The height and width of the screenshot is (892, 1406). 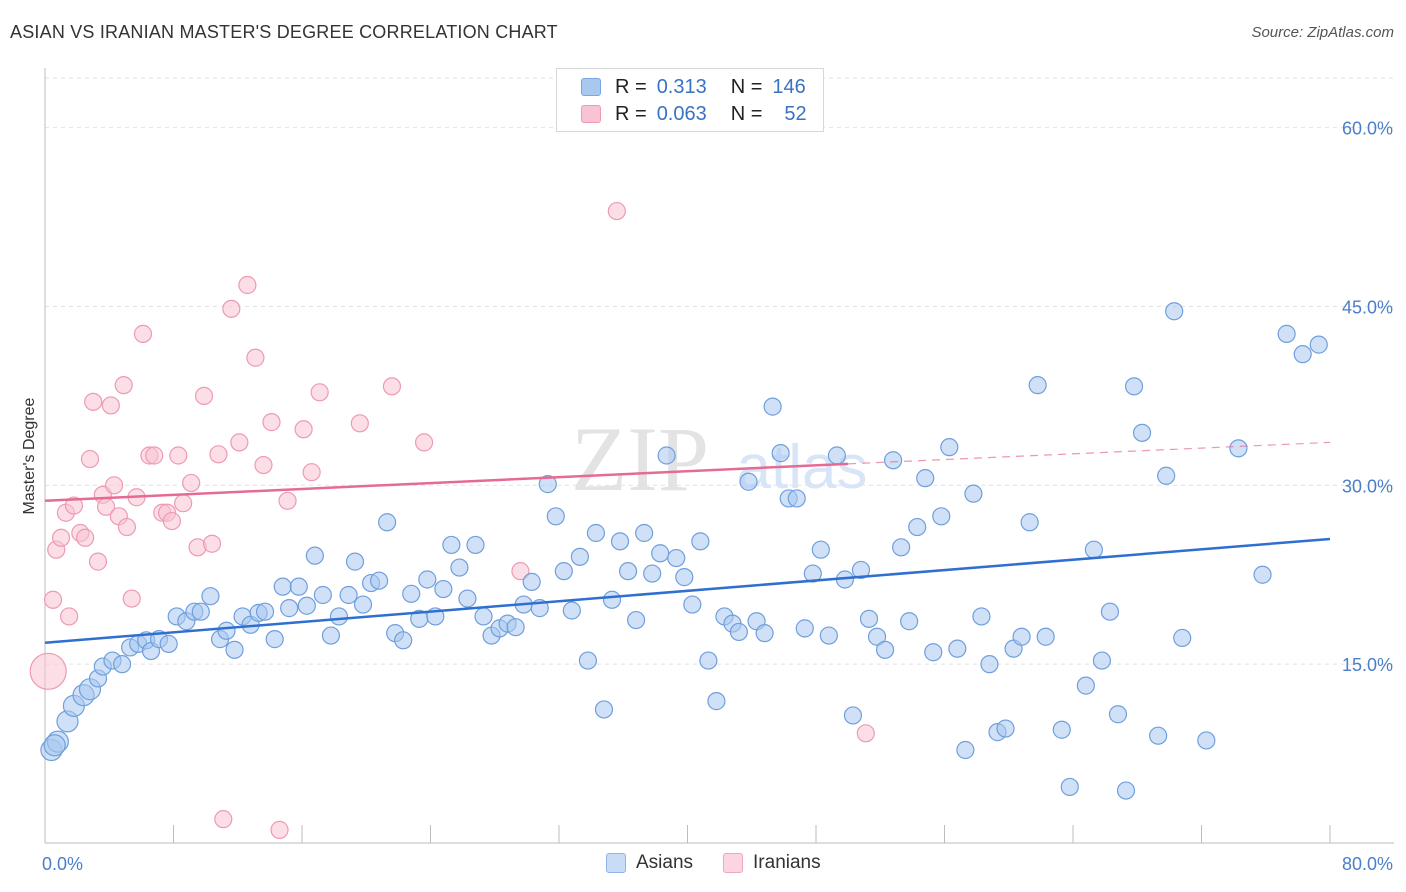 I want to click on legend-item-asians: Asians, so click(x=649, y=863).